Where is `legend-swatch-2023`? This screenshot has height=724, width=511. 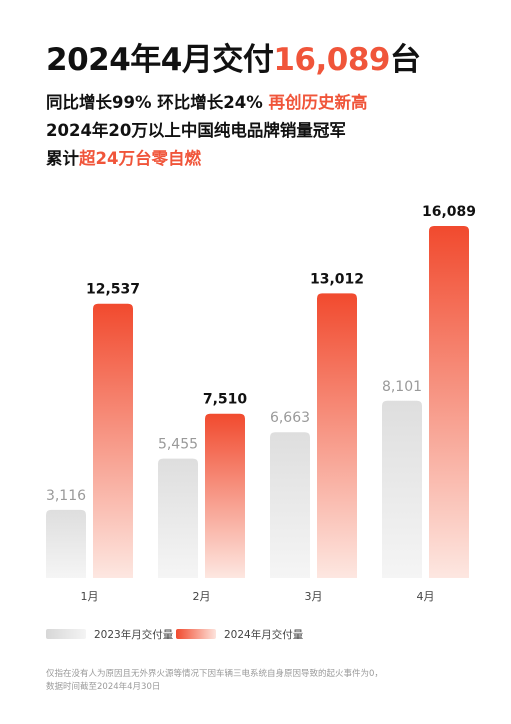
legend-swatch-2023 is located at coordinates (66, 634).